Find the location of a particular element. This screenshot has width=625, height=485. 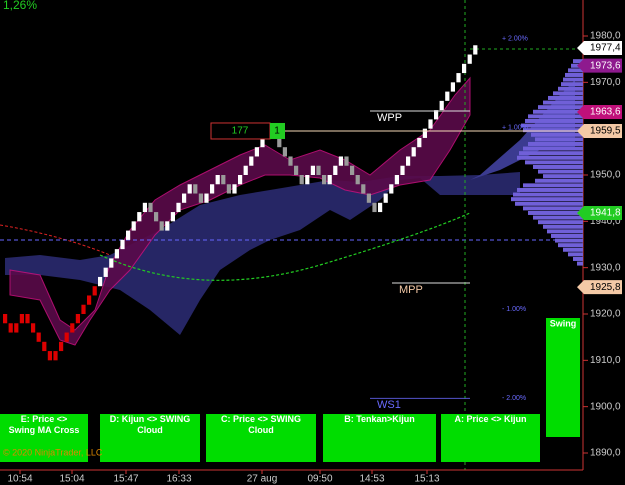

button-label: C: Price <> SWING Cloud is located at coordinates (261, 424).